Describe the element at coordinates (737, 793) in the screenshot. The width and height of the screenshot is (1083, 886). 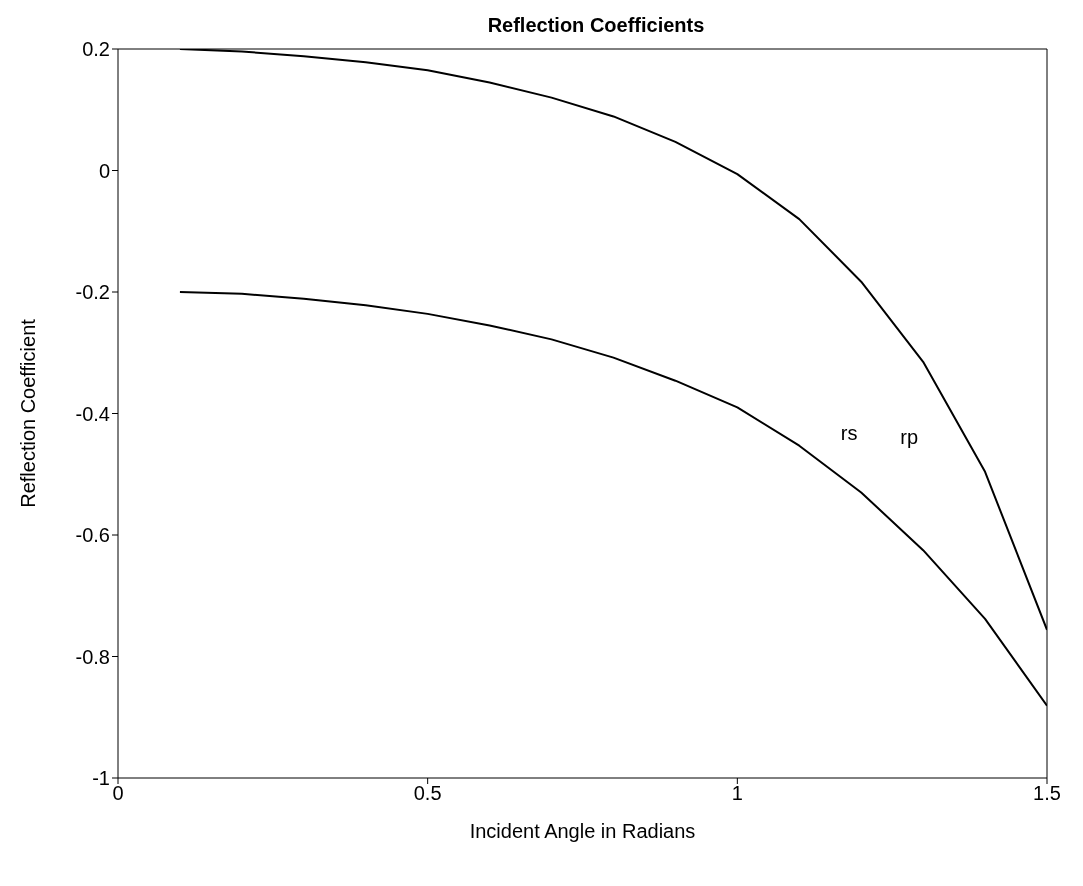
I see `x-tick-label: 1` at that location.